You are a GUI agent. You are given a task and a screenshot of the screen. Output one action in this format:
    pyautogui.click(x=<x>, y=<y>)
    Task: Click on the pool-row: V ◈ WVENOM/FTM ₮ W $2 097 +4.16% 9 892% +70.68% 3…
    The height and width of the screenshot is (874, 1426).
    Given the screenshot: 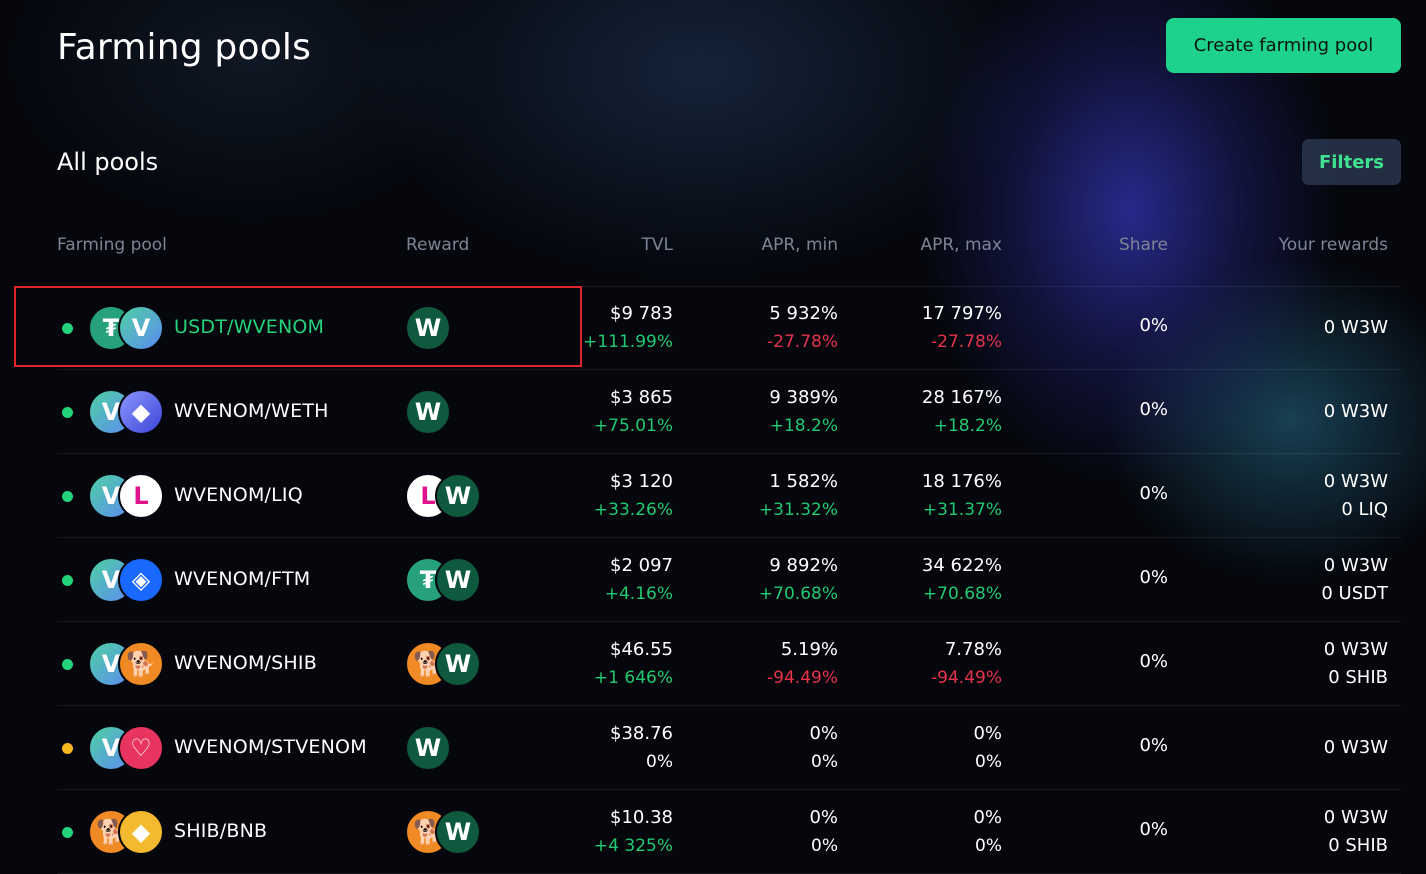 What is the action you would take?
    pyautogui.click(x=713, y=580)
    